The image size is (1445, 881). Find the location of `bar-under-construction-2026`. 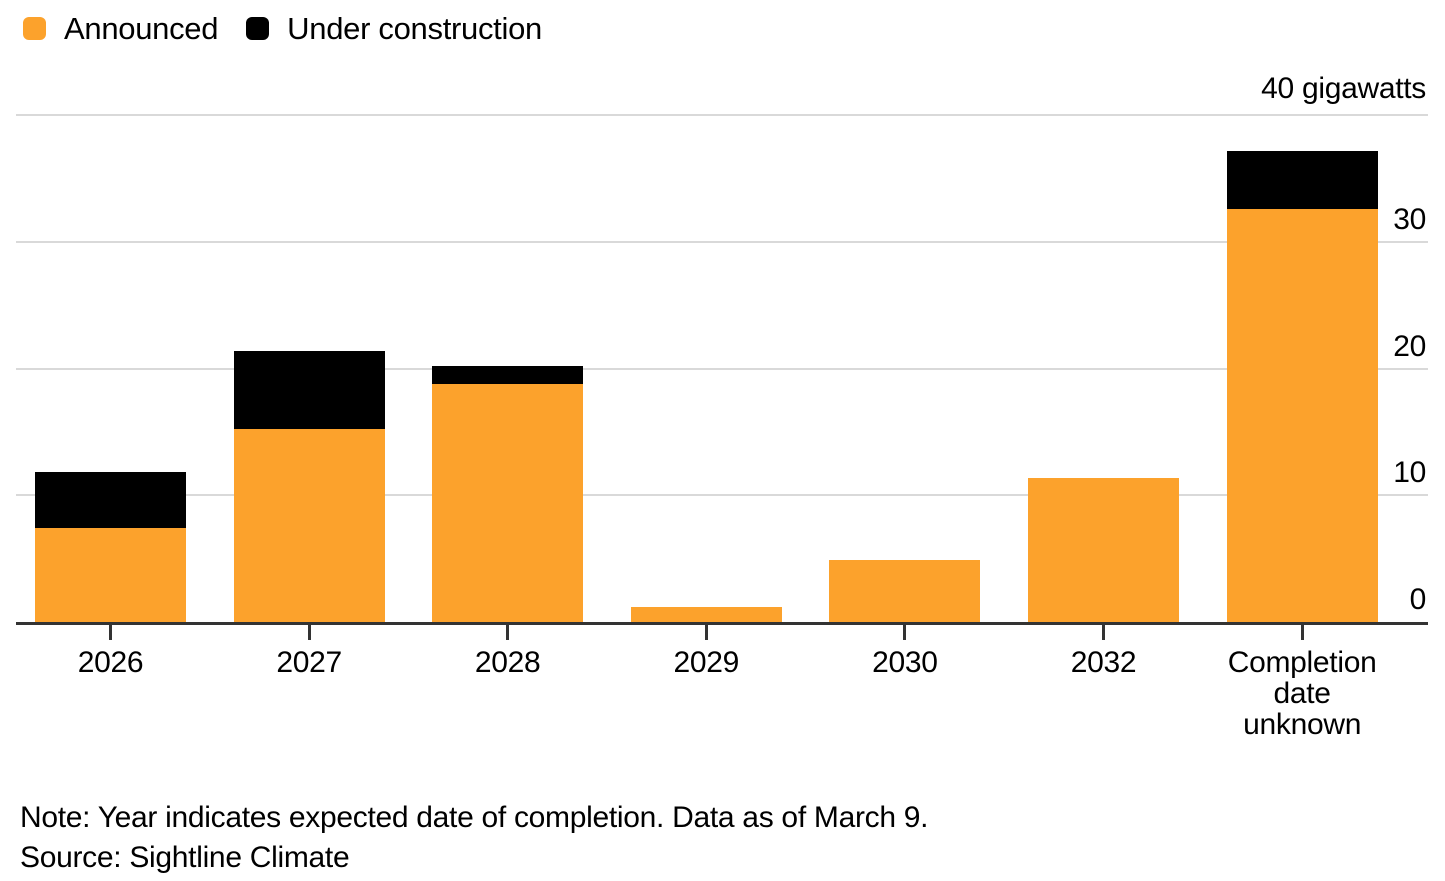

bar-under-construction-2026 is located at coordinates (110, 500).